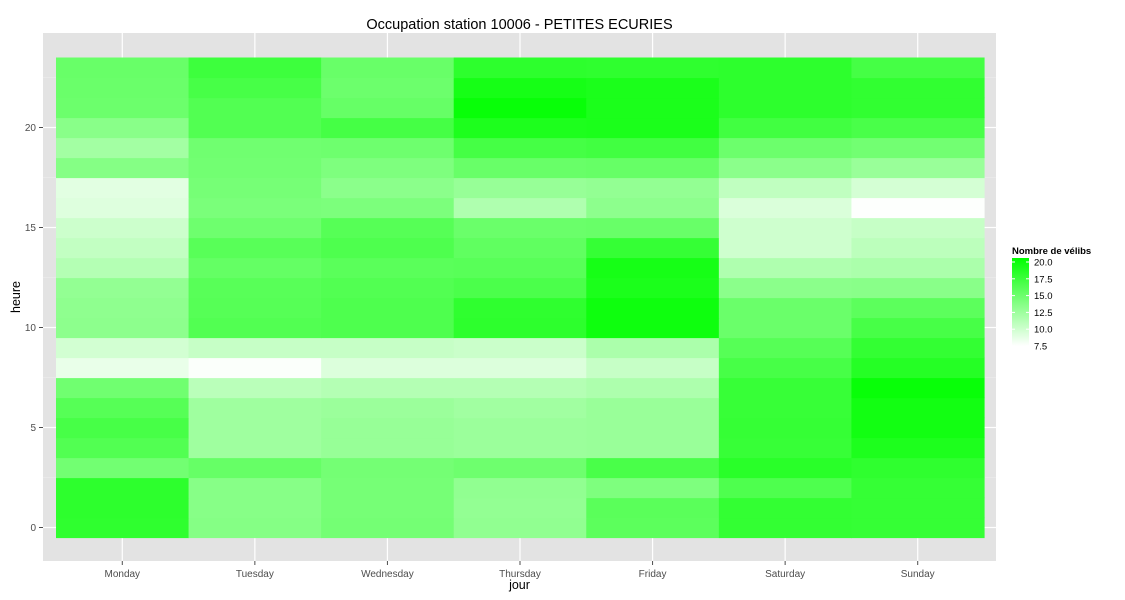 This screenshot has height=600, width=1125. What do you see at coordinates (1043, 296) in the screenshot?
I see `legend-label: 15.0` at bounding box center [1043, 296].